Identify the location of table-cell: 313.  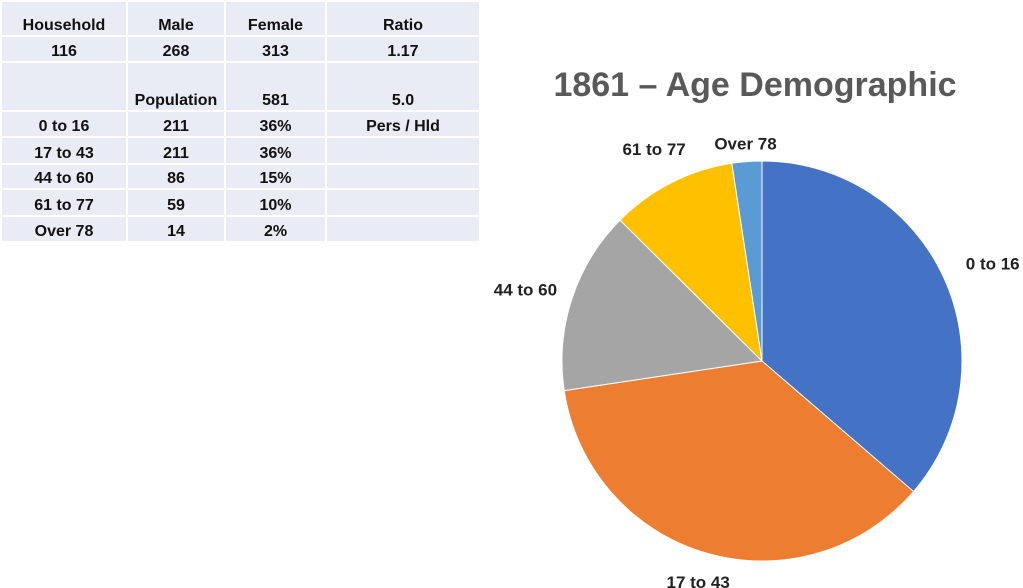
(275, 49).